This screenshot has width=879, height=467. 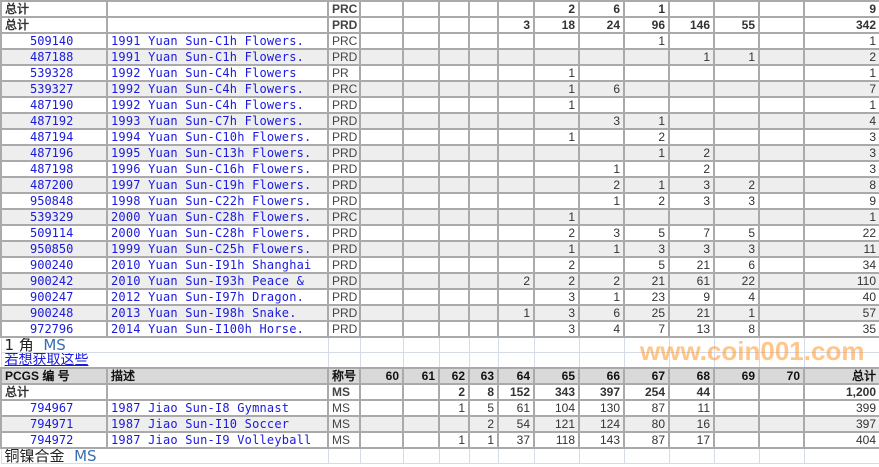 What do you see at coordinates (54, 424) in the screenshot?
I see `pcgs-number-link: 794971` at bounding box center [54, 424].